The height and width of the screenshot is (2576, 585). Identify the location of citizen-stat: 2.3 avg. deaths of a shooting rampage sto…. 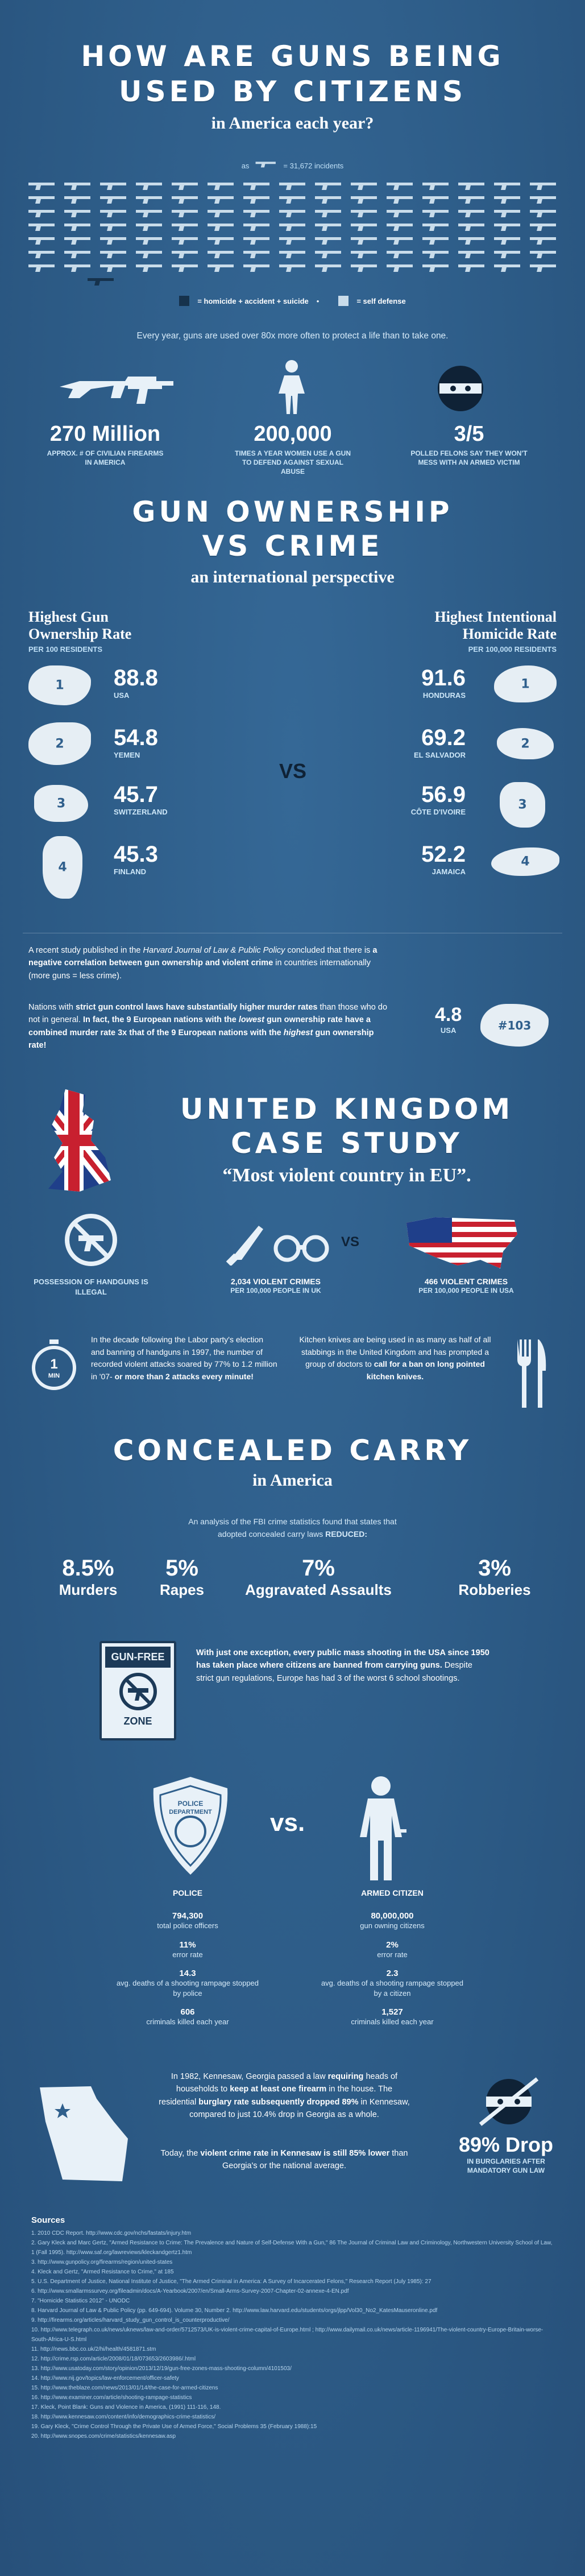
(392, 1983).